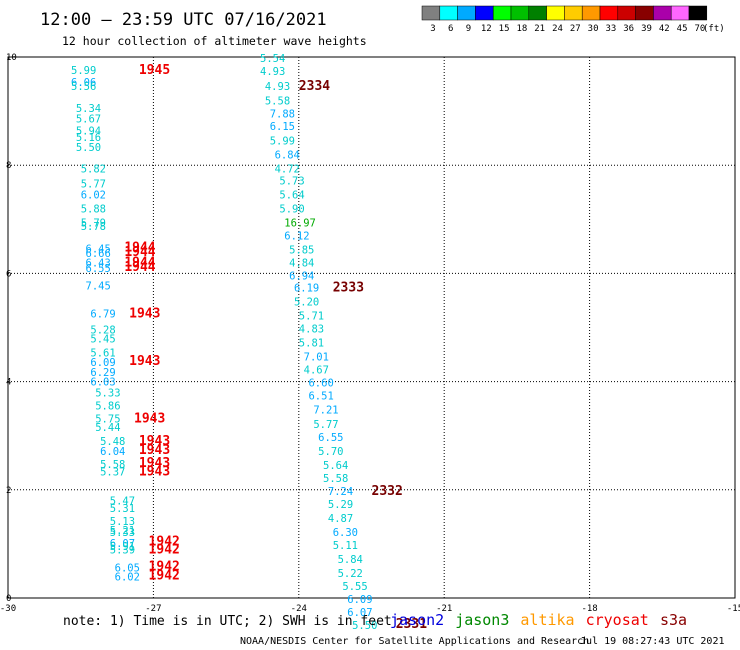 The width and height of the screenshot is (740, 650). Describe the element at coordinates (521, 29) in the screenshot. I see `colorbar-label: 18` at that location.